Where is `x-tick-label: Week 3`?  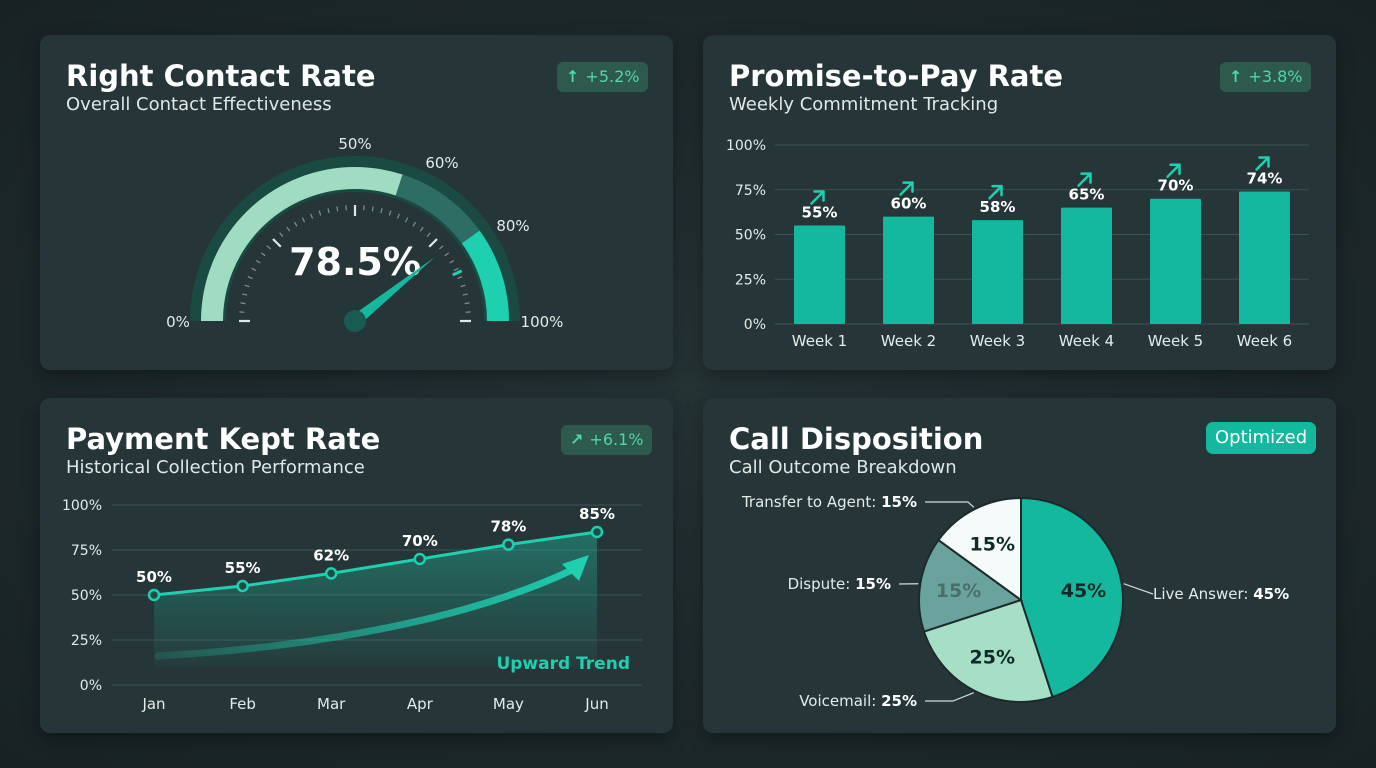 x-tick-label: Week 3 is located at coordinates (997, 341).